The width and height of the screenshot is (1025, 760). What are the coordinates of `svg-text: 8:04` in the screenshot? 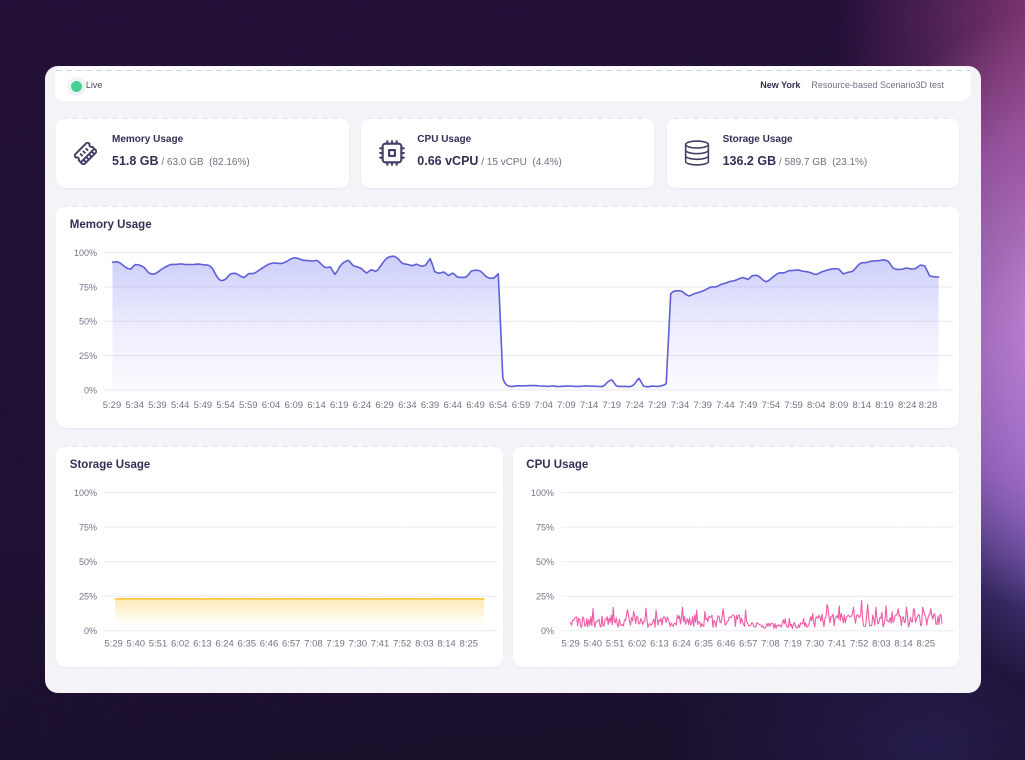 It's located at (816, 405).